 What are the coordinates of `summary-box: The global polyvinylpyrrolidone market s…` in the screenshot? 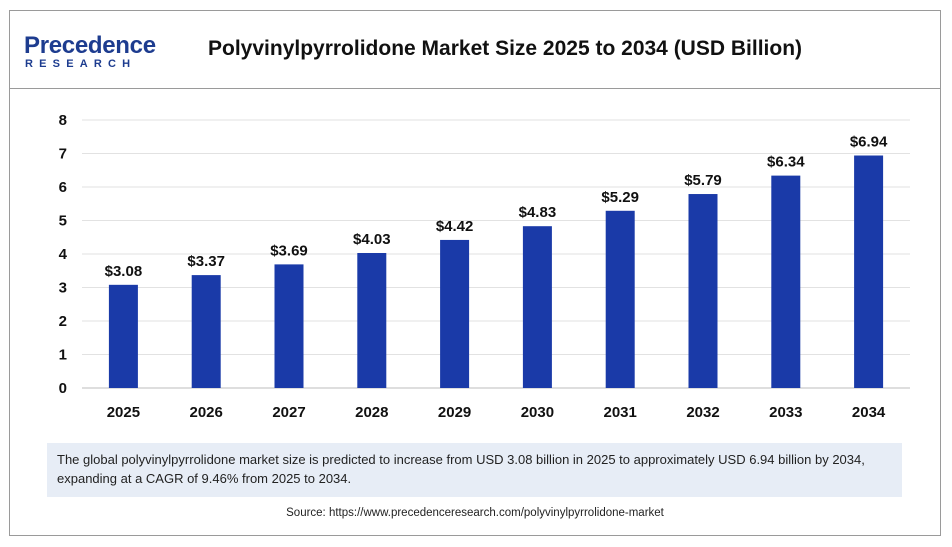 It's located at (474, 470).